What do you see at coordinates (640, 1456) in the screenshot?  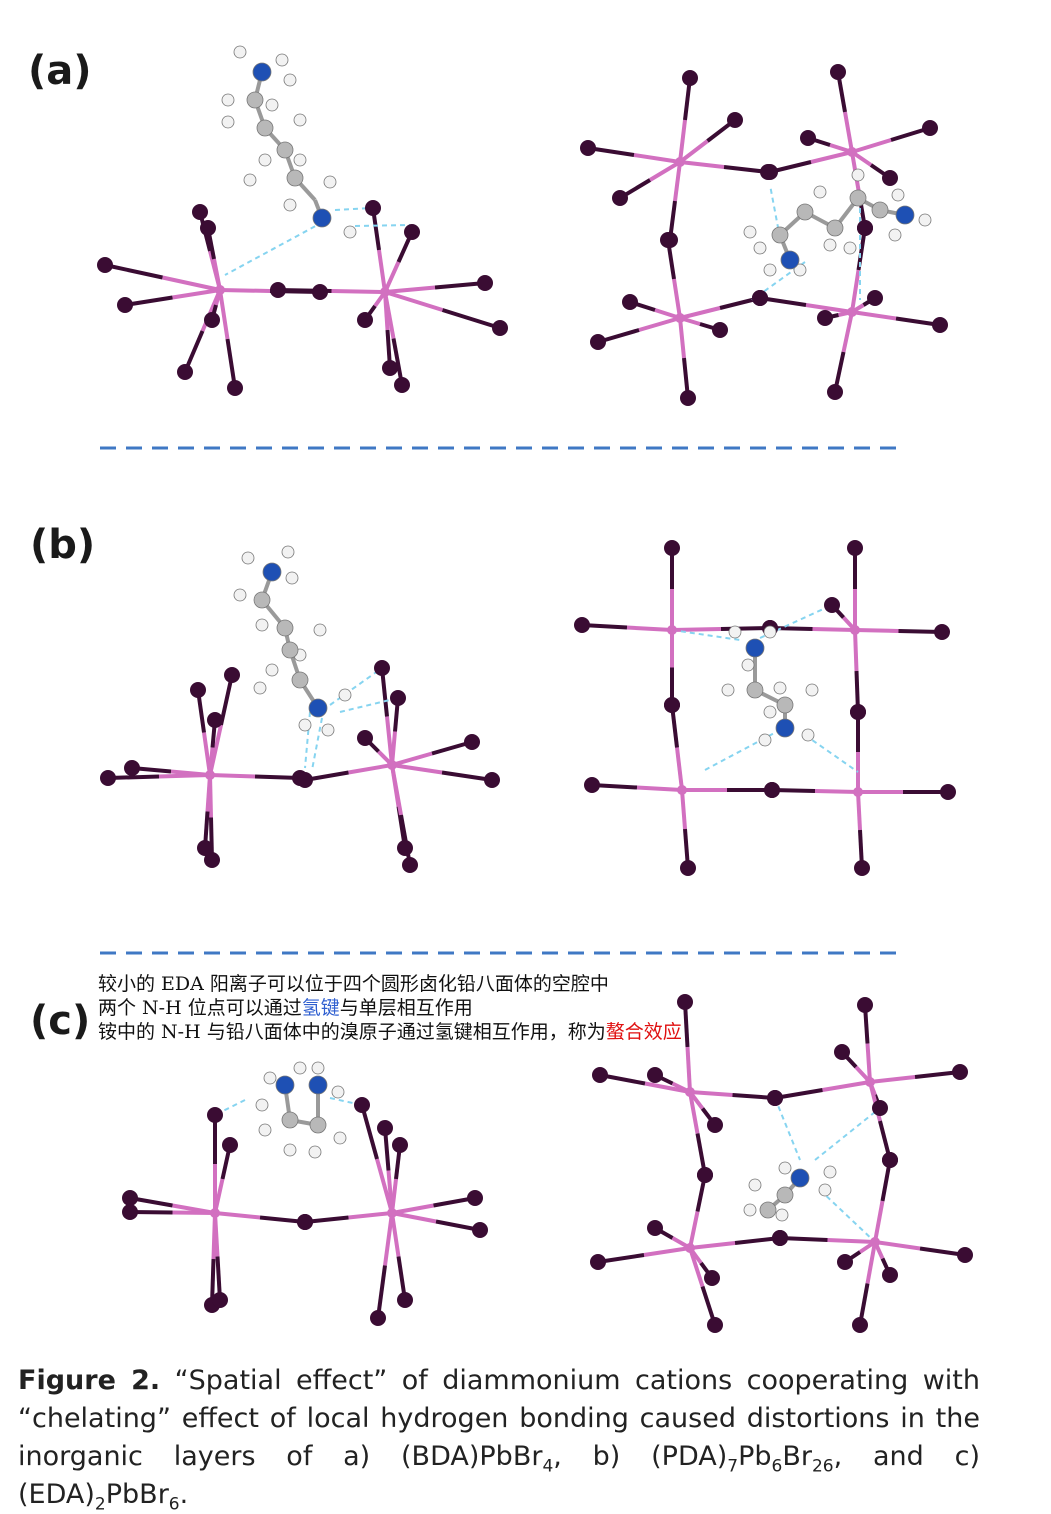 I see `caption-text-b: , b) (PDA)` at bounding box center [640, 1456].